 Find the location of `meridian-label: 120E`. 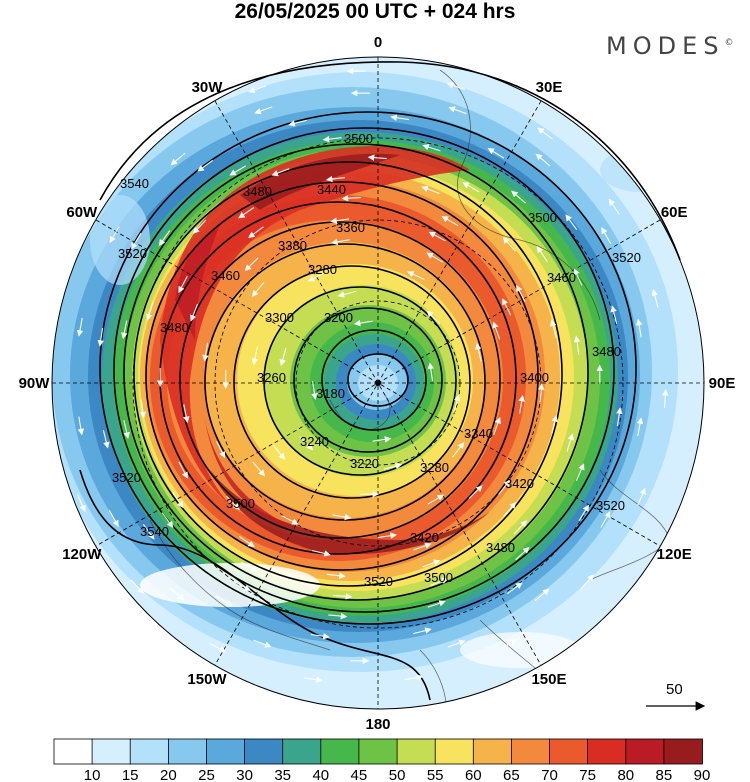

meridian-label: 120E is located at coordinates (674, 554).